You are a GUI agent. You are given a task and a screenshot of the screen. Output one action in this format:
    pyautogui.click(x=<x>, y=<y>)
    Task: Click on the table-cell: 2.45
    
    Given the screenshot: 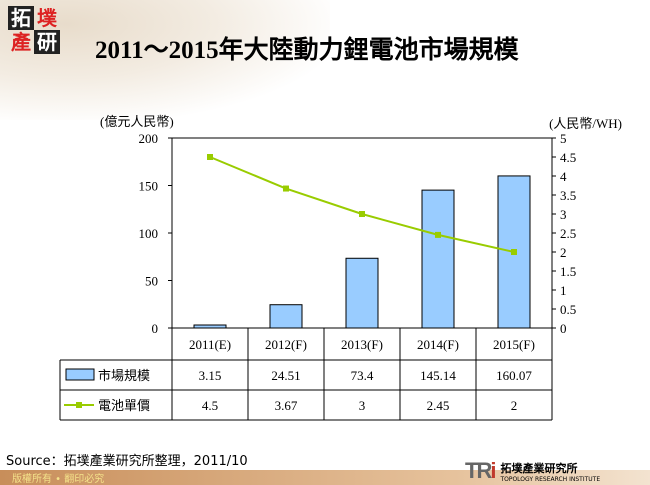 What is the action you would take?
    pyautogui.click(x=438, y=405)
    